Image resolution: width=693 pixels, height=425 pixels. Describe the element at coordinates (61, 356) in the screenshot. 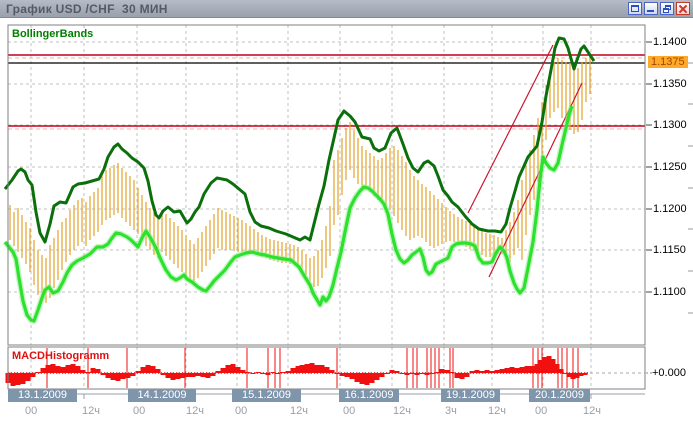

I see `macd-label: MACDHistogramm` at that location.